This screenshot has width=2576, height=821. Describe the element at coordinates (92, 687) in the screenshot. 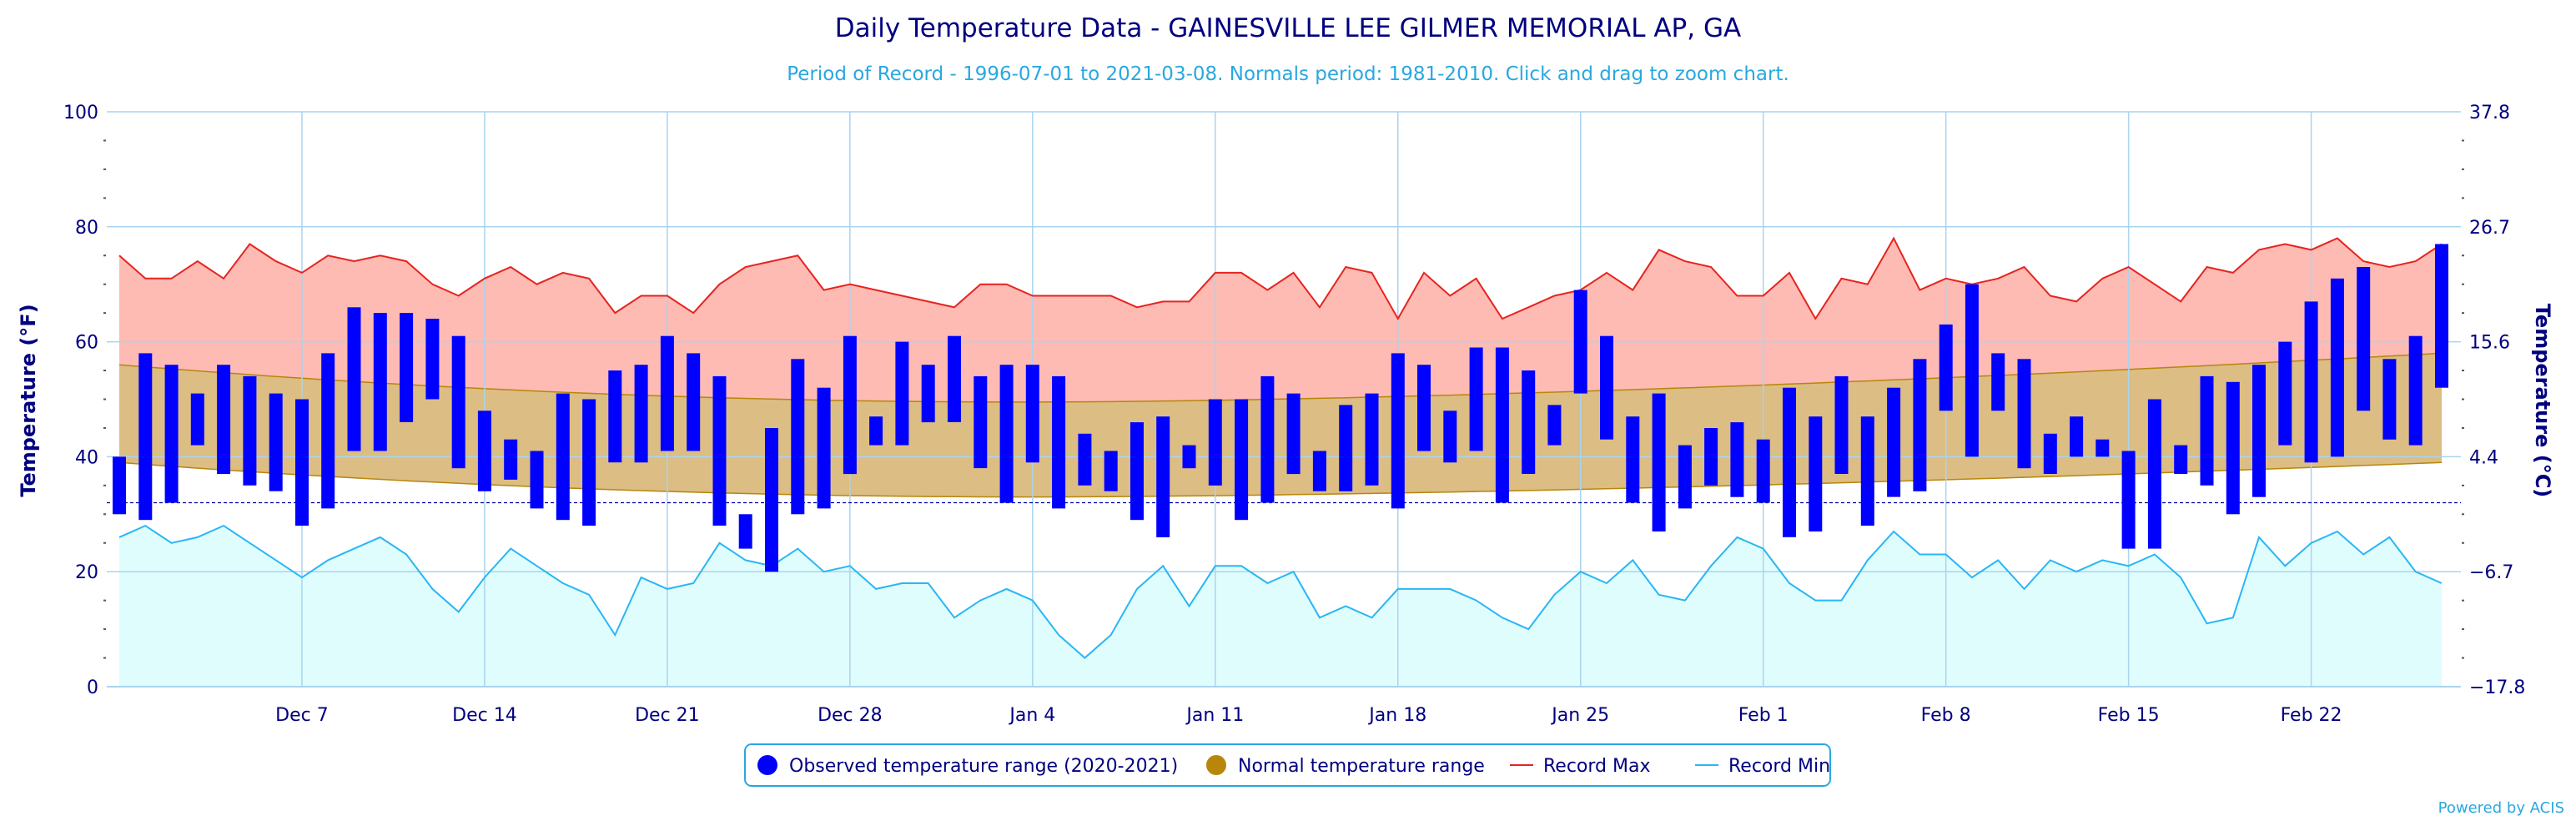

I see `y-tick-label-left: 0` at that location.